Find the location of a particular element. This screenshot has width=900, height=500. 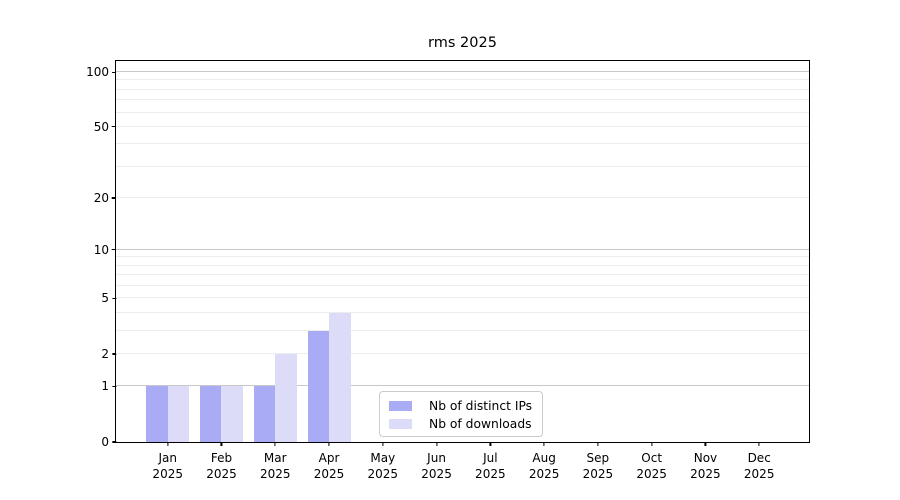

legend-item-distinct-ips: Nb of distinct IPs is located at coordinates (465, 406).